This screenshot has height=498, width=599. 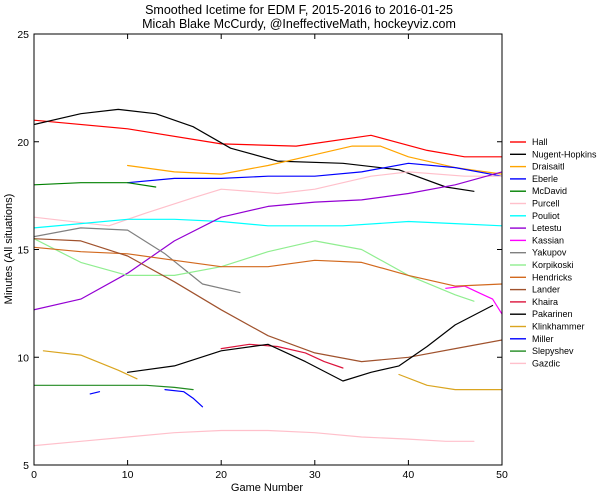 What do you see at coordinates (95, 185) in the screenshot?
I see `series-line-mcdavid` at bounding box center [95, 185].